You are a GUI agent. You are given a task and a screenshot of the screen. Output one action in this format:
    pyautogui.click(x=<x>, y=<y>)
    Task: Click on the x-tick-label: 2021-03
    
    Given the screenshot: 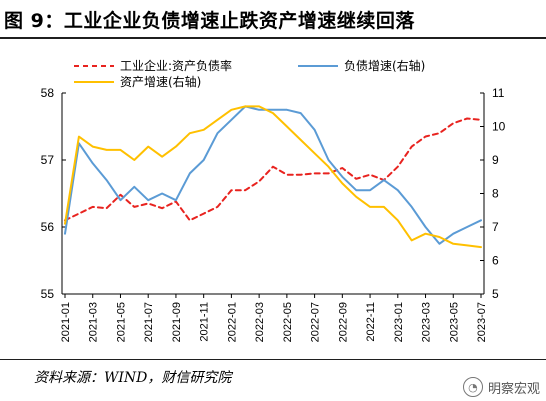 What is the action you would take?
    pyautogui.click(x=94, y=322)
    